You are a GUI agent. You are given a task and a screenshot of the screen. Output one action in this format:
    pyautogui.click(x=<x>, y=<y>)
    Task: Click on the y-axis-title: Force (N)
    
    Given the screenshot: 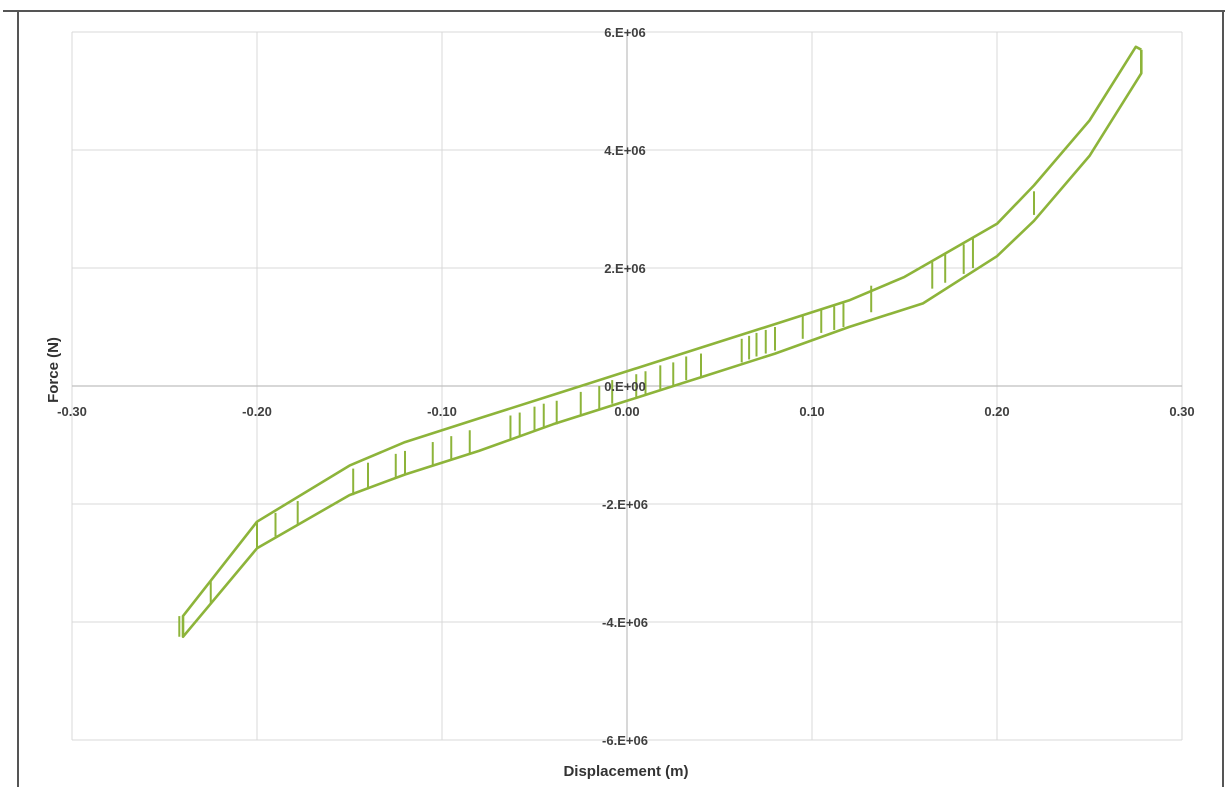 What is the action you would take?
    pyautogui.click(x=53, y=370)
    